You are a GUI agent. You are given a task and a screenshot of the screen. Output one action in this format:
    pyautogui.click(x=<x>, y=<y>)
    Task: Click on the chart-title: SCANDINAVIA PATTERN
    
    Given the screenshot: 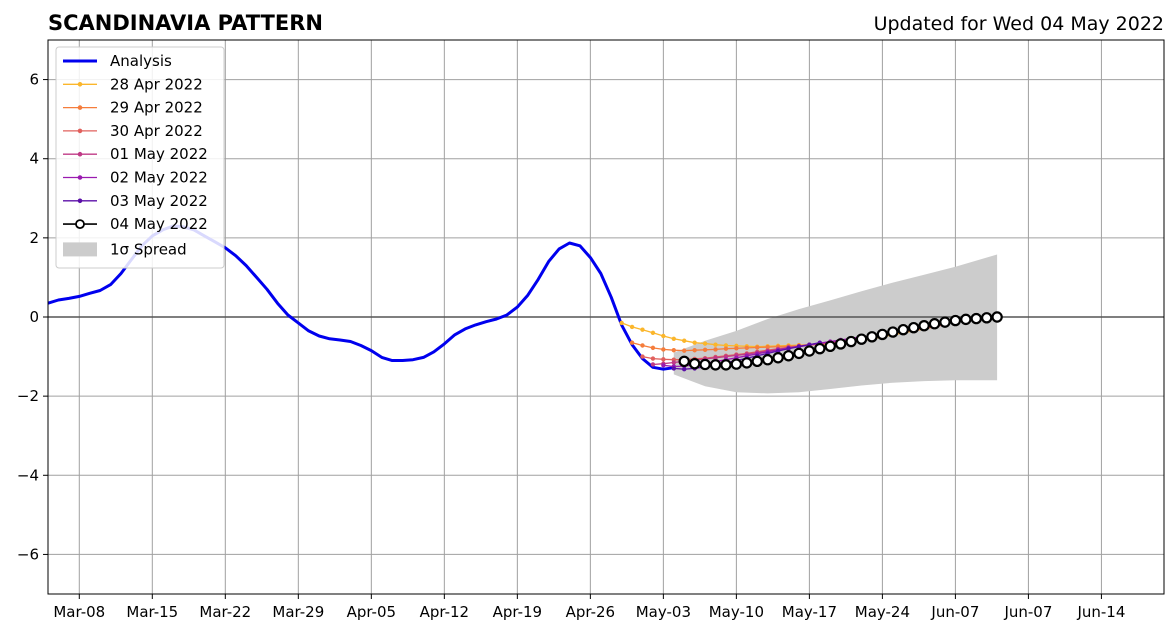 What is the action you would take?
    pyautogui.click(x=185, y=23)
    